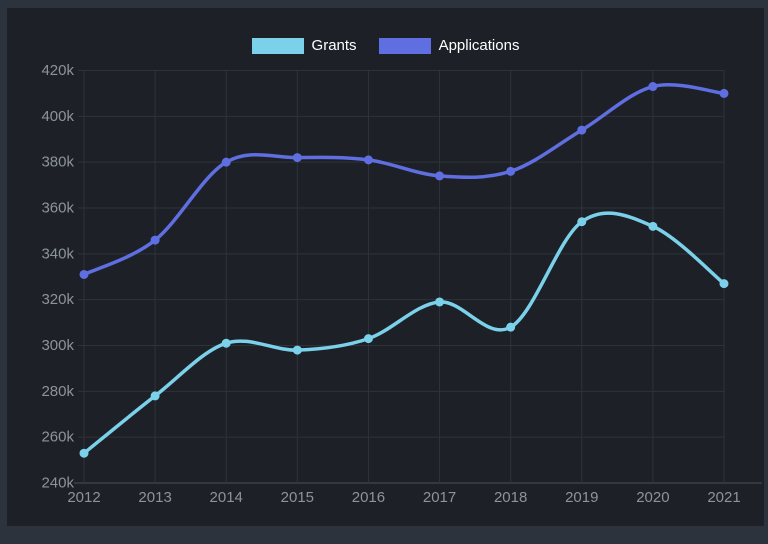  I want to click on y-tick-label: 420k, so click(57, 70).